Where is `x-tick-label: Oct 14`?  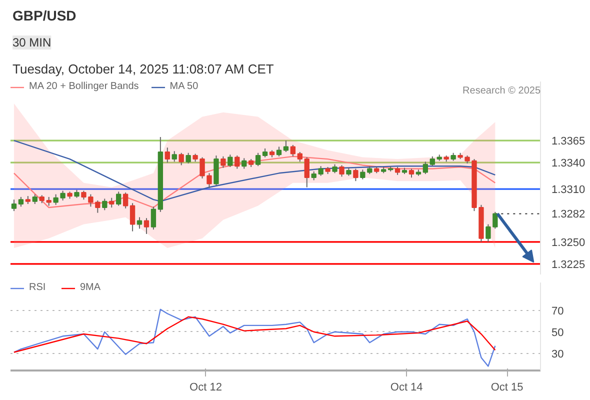 x-tick-label: Oct 14 is located at coordinates (406, 388).